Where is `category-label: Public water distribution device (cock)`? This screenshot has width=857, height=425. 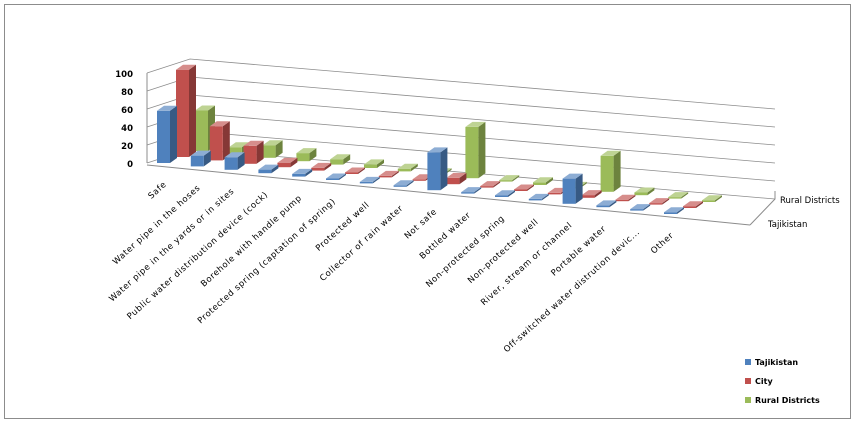
category-label: Public water distribution device (cock) is located at coordinates (197, 256).